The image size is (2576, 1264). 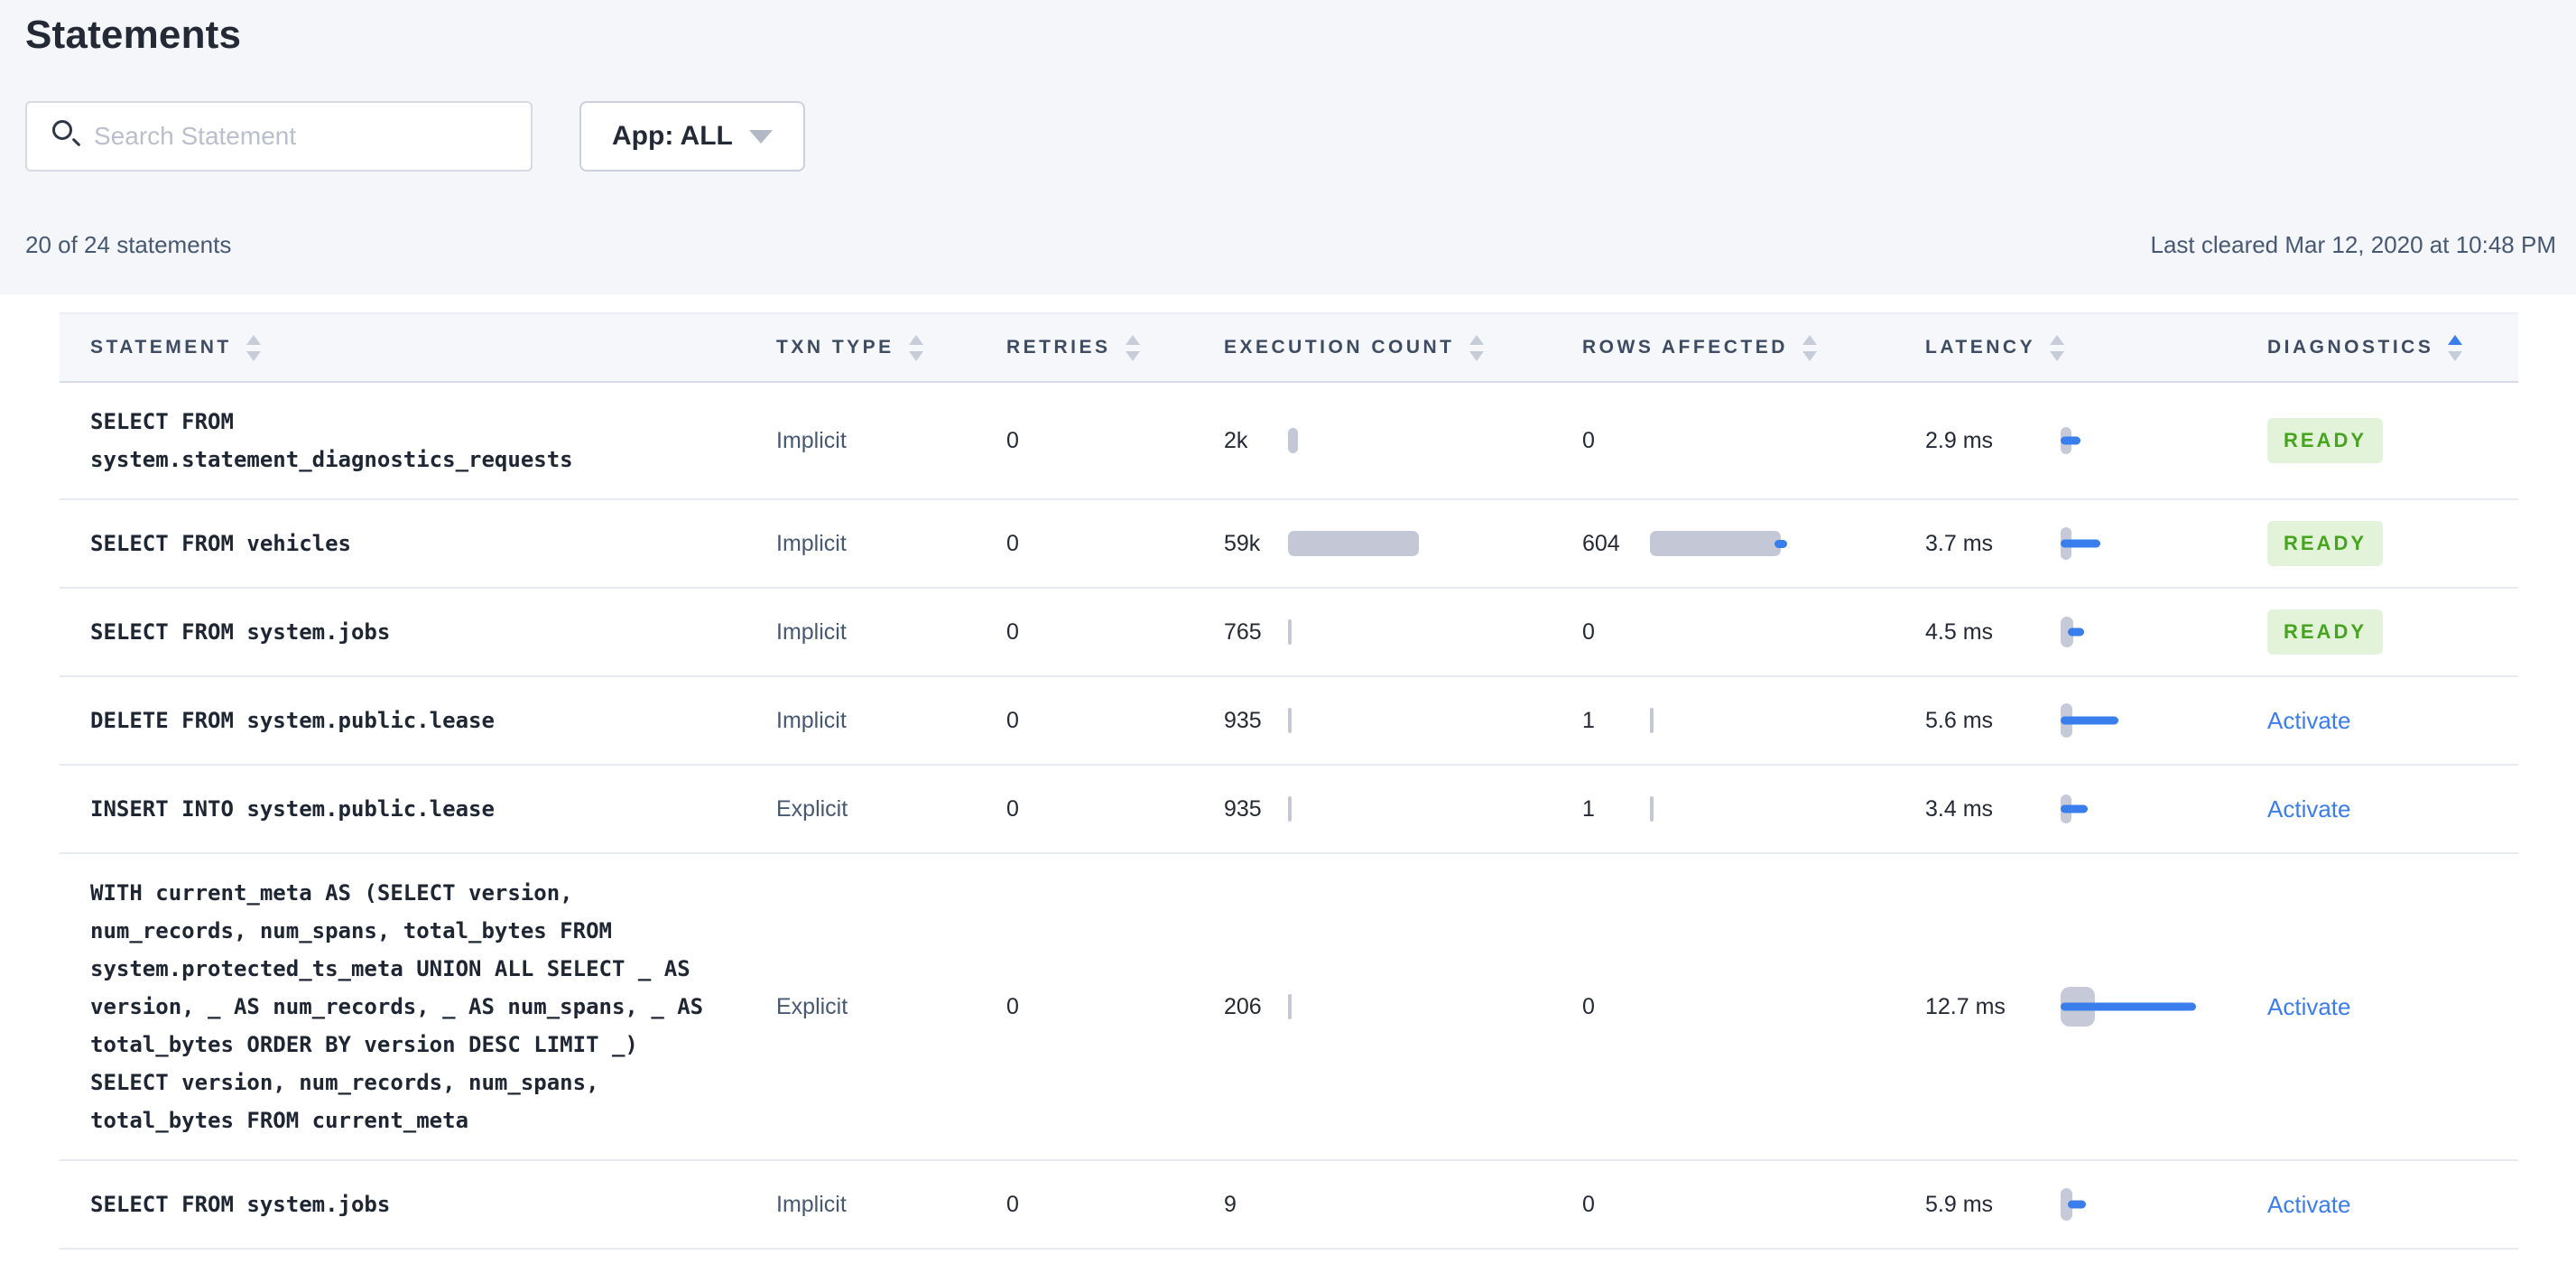 What do you see at coordinates (1243, 808) in the screenshot?
I see `execution-count-value: 935` at bounding box center [1243, 808].